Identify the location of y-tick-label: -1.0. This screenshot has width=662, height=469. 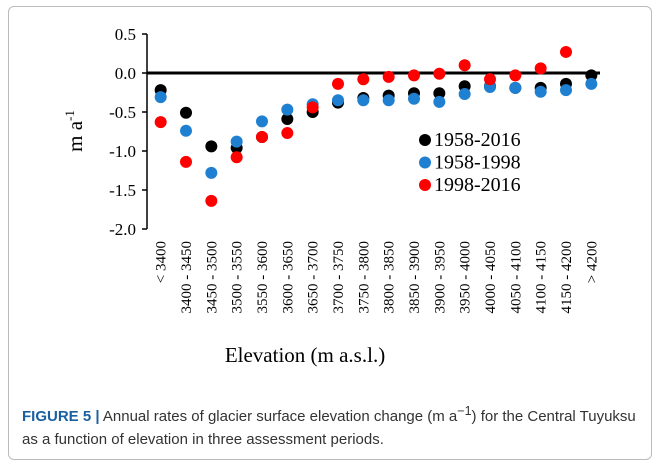
(122, 151).